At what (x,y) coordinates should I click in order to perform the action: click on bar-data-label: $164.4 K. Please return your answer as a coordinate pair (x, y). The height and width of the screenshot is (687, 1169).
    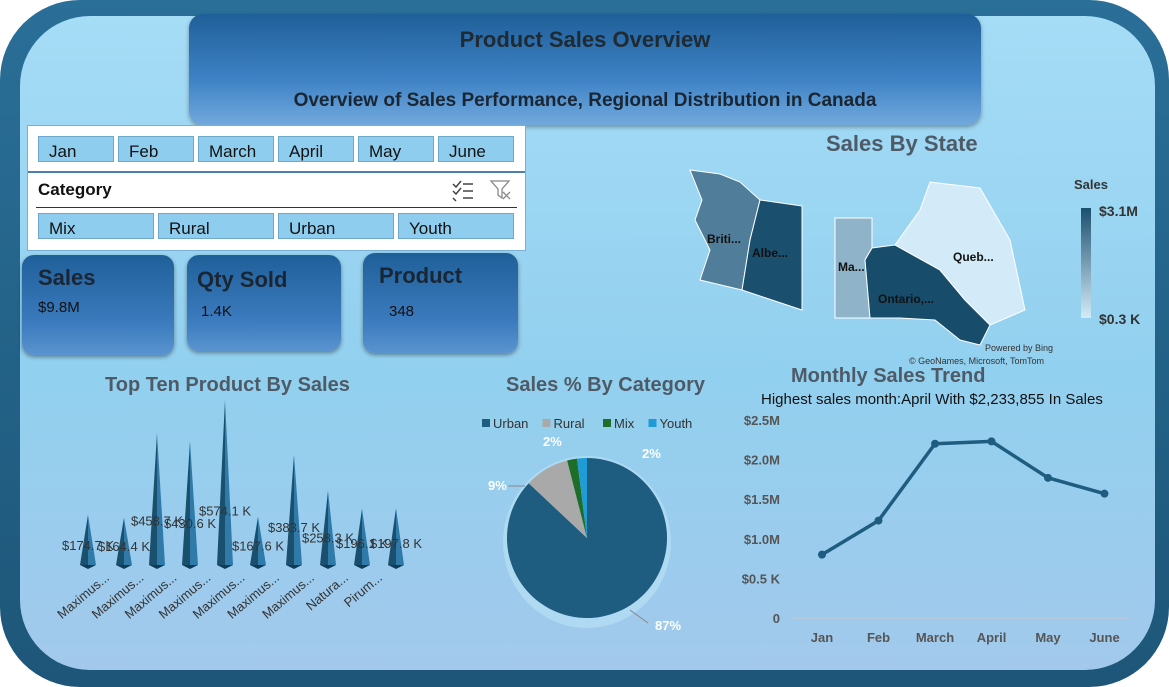
    Looking at the image, I should click on (124, 546).